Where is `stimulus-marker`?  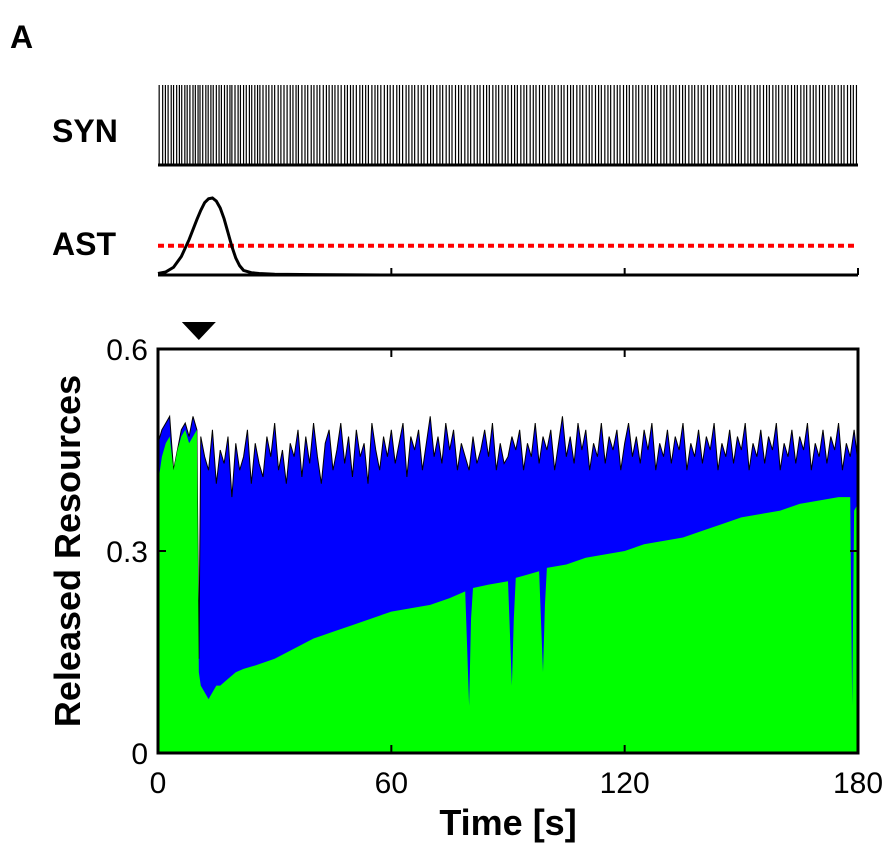
stimulus-marker is located at coordinates (198, 331).